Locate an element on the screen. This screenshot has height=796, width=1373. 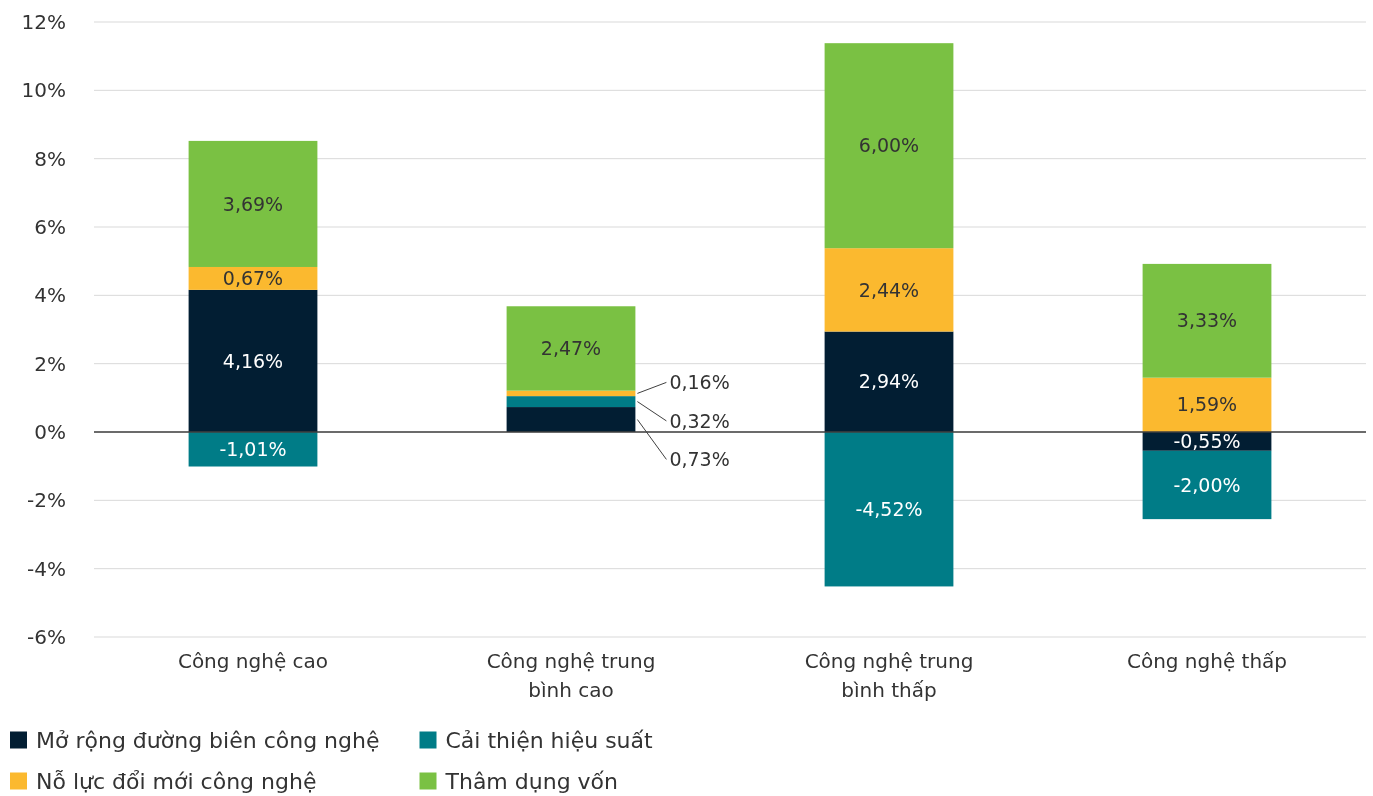
y-tick-label: 0% is located at coordinates (50, 432).